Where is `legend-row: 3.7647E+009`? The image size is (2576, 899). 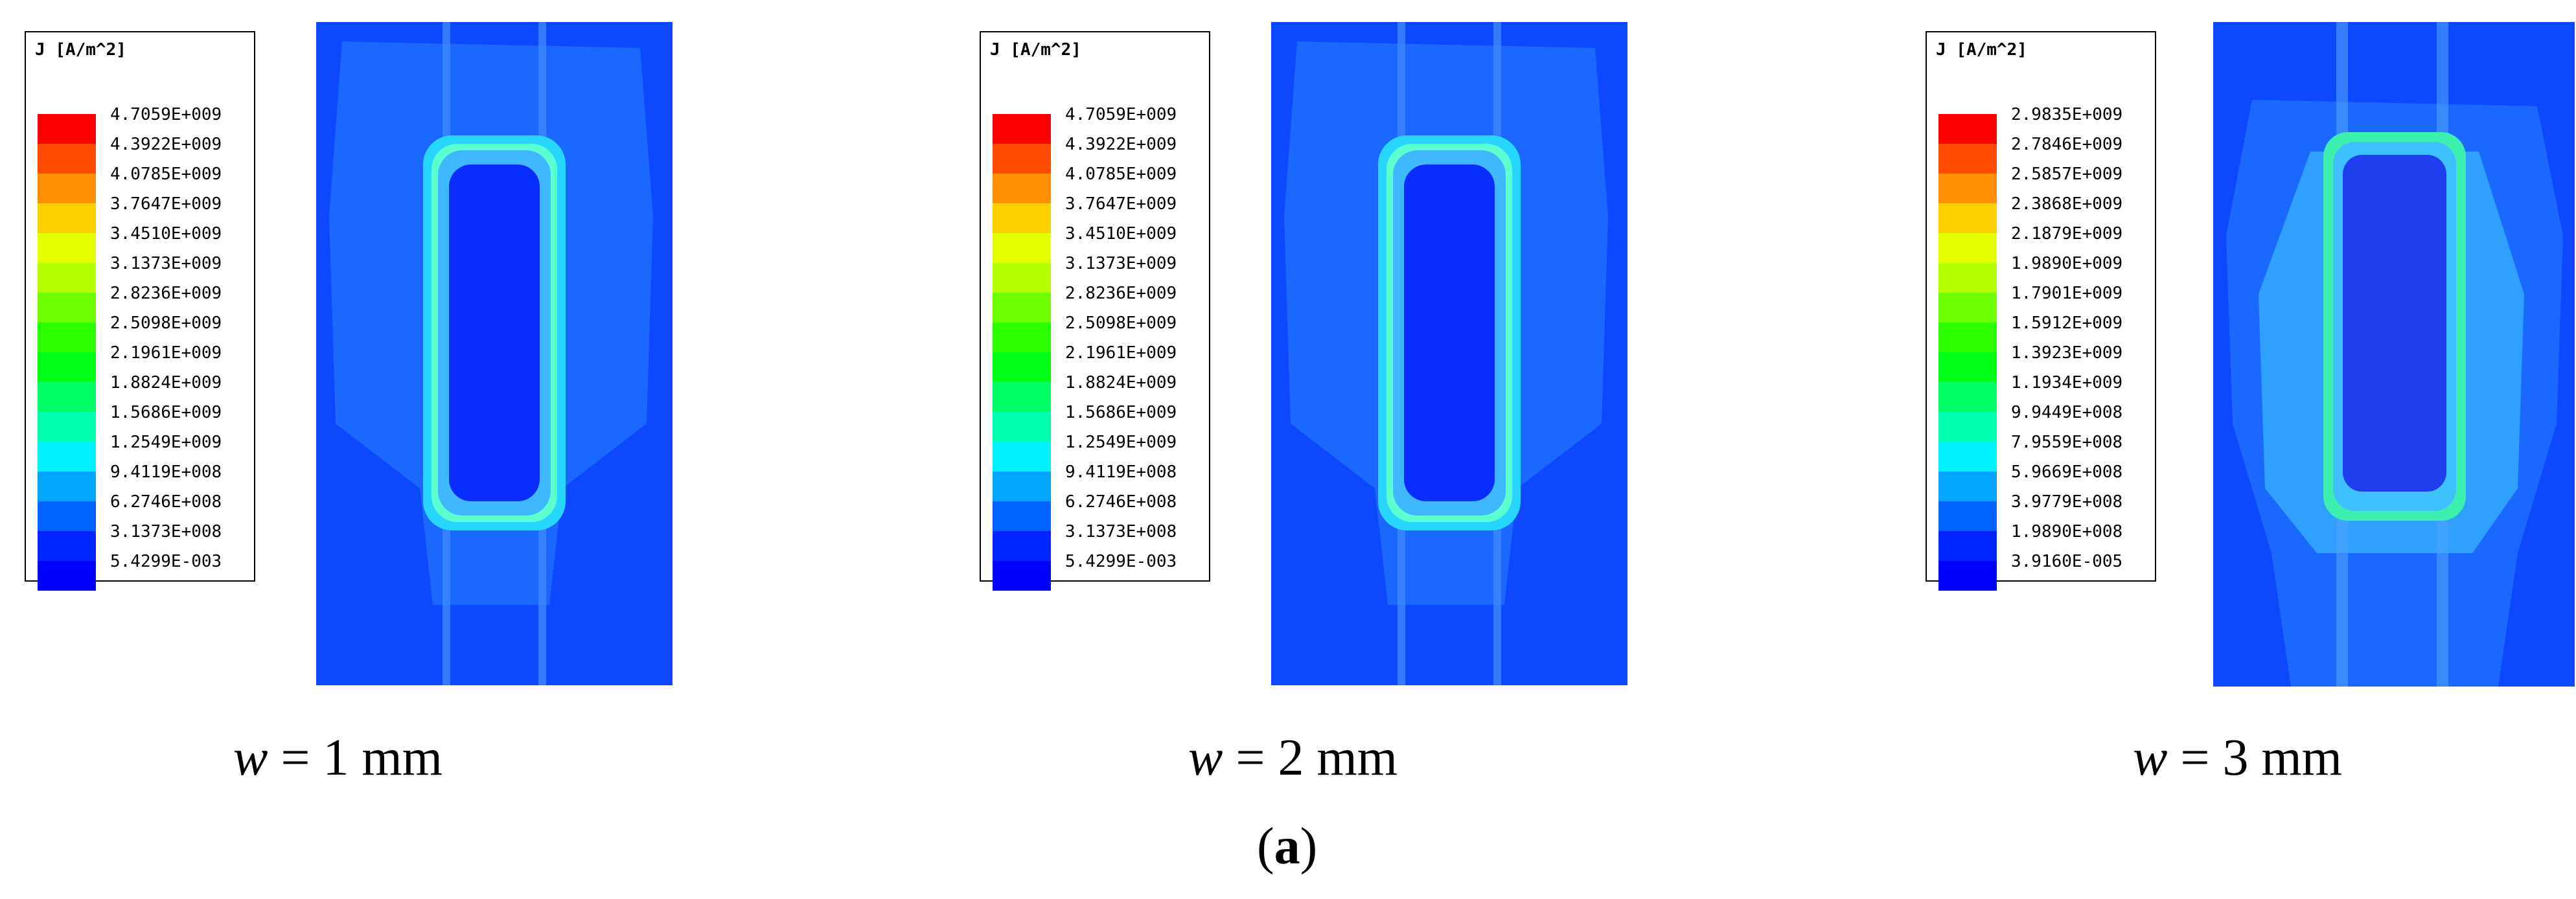 legend-row: 3.7647E+009 is located at coordinates (144, 213).